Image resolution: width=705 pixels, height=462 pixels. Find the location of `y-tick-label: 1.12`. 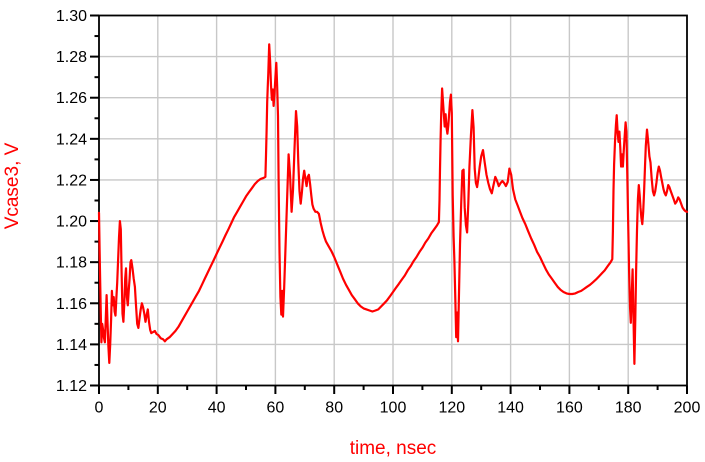

y-tick-label: 1.12 is located at coordinates (71, 386).